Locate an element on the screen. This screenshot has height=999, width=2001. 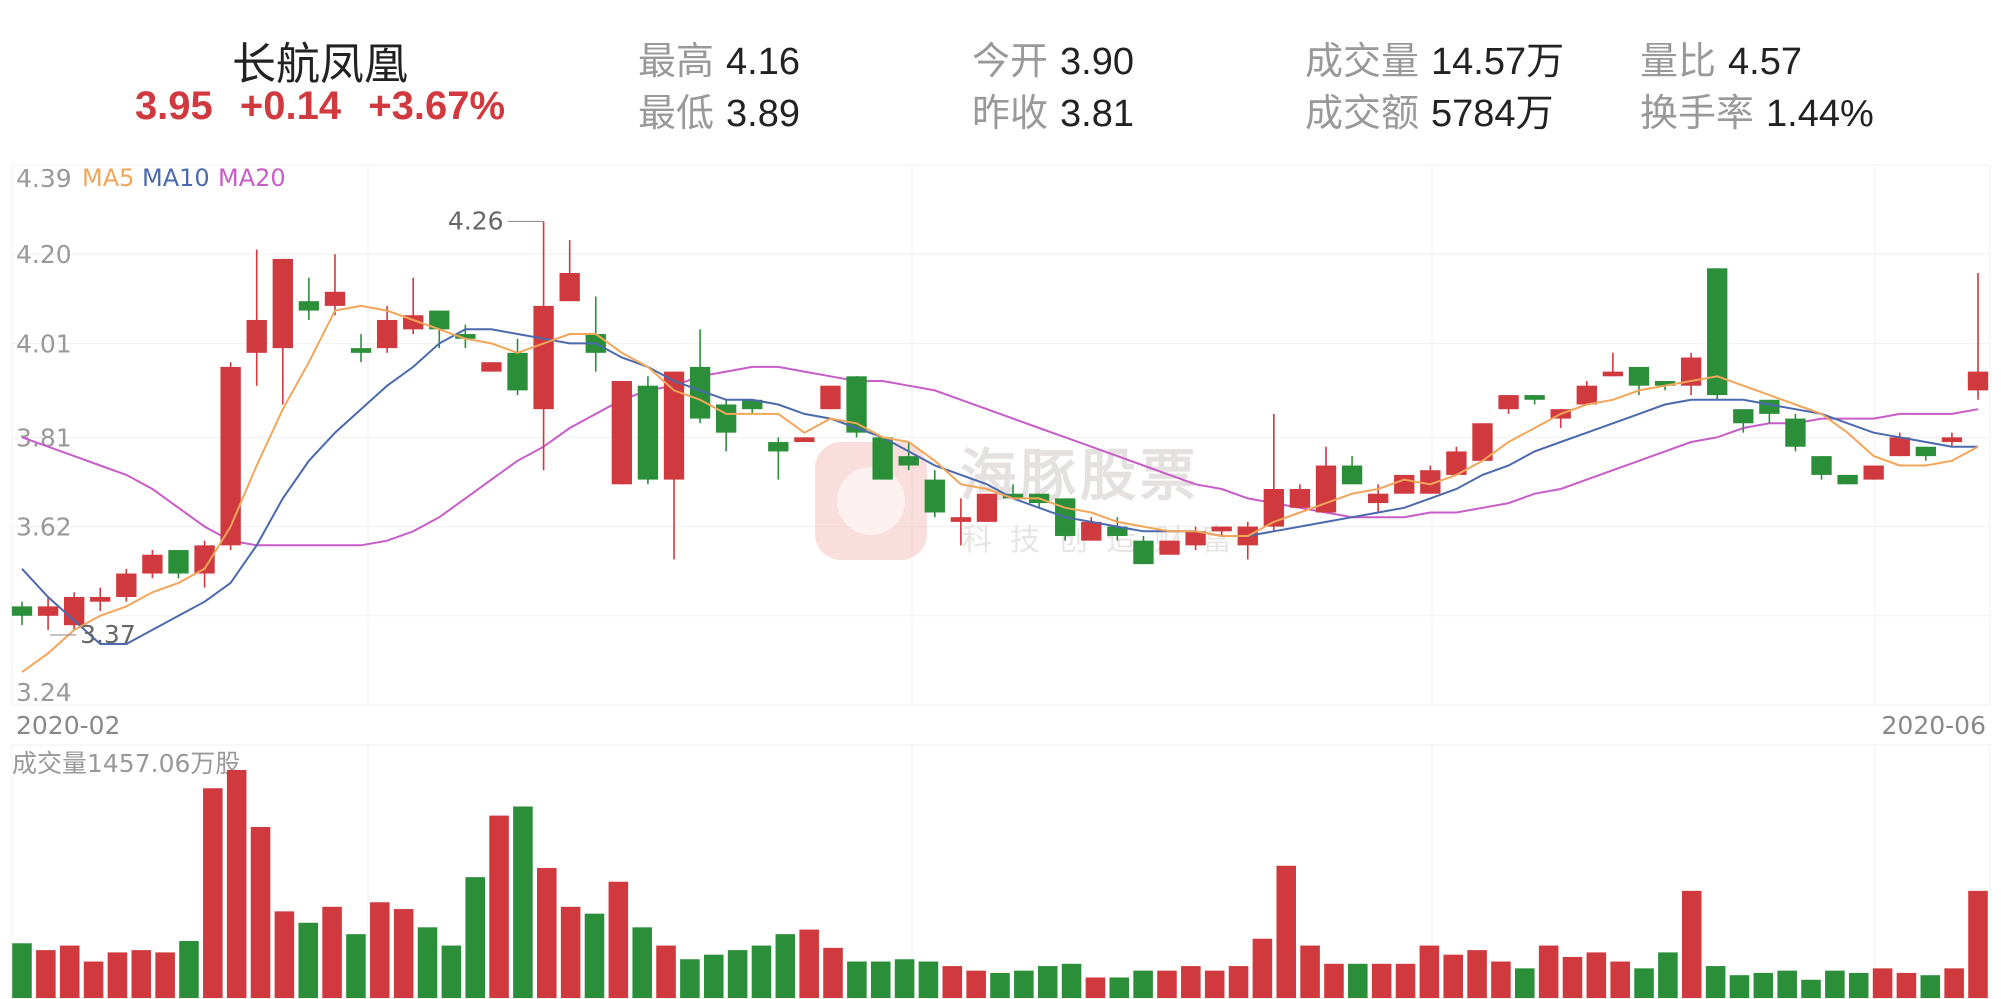
y-tick-label: 3.62 is located at coordinates (44, 527).